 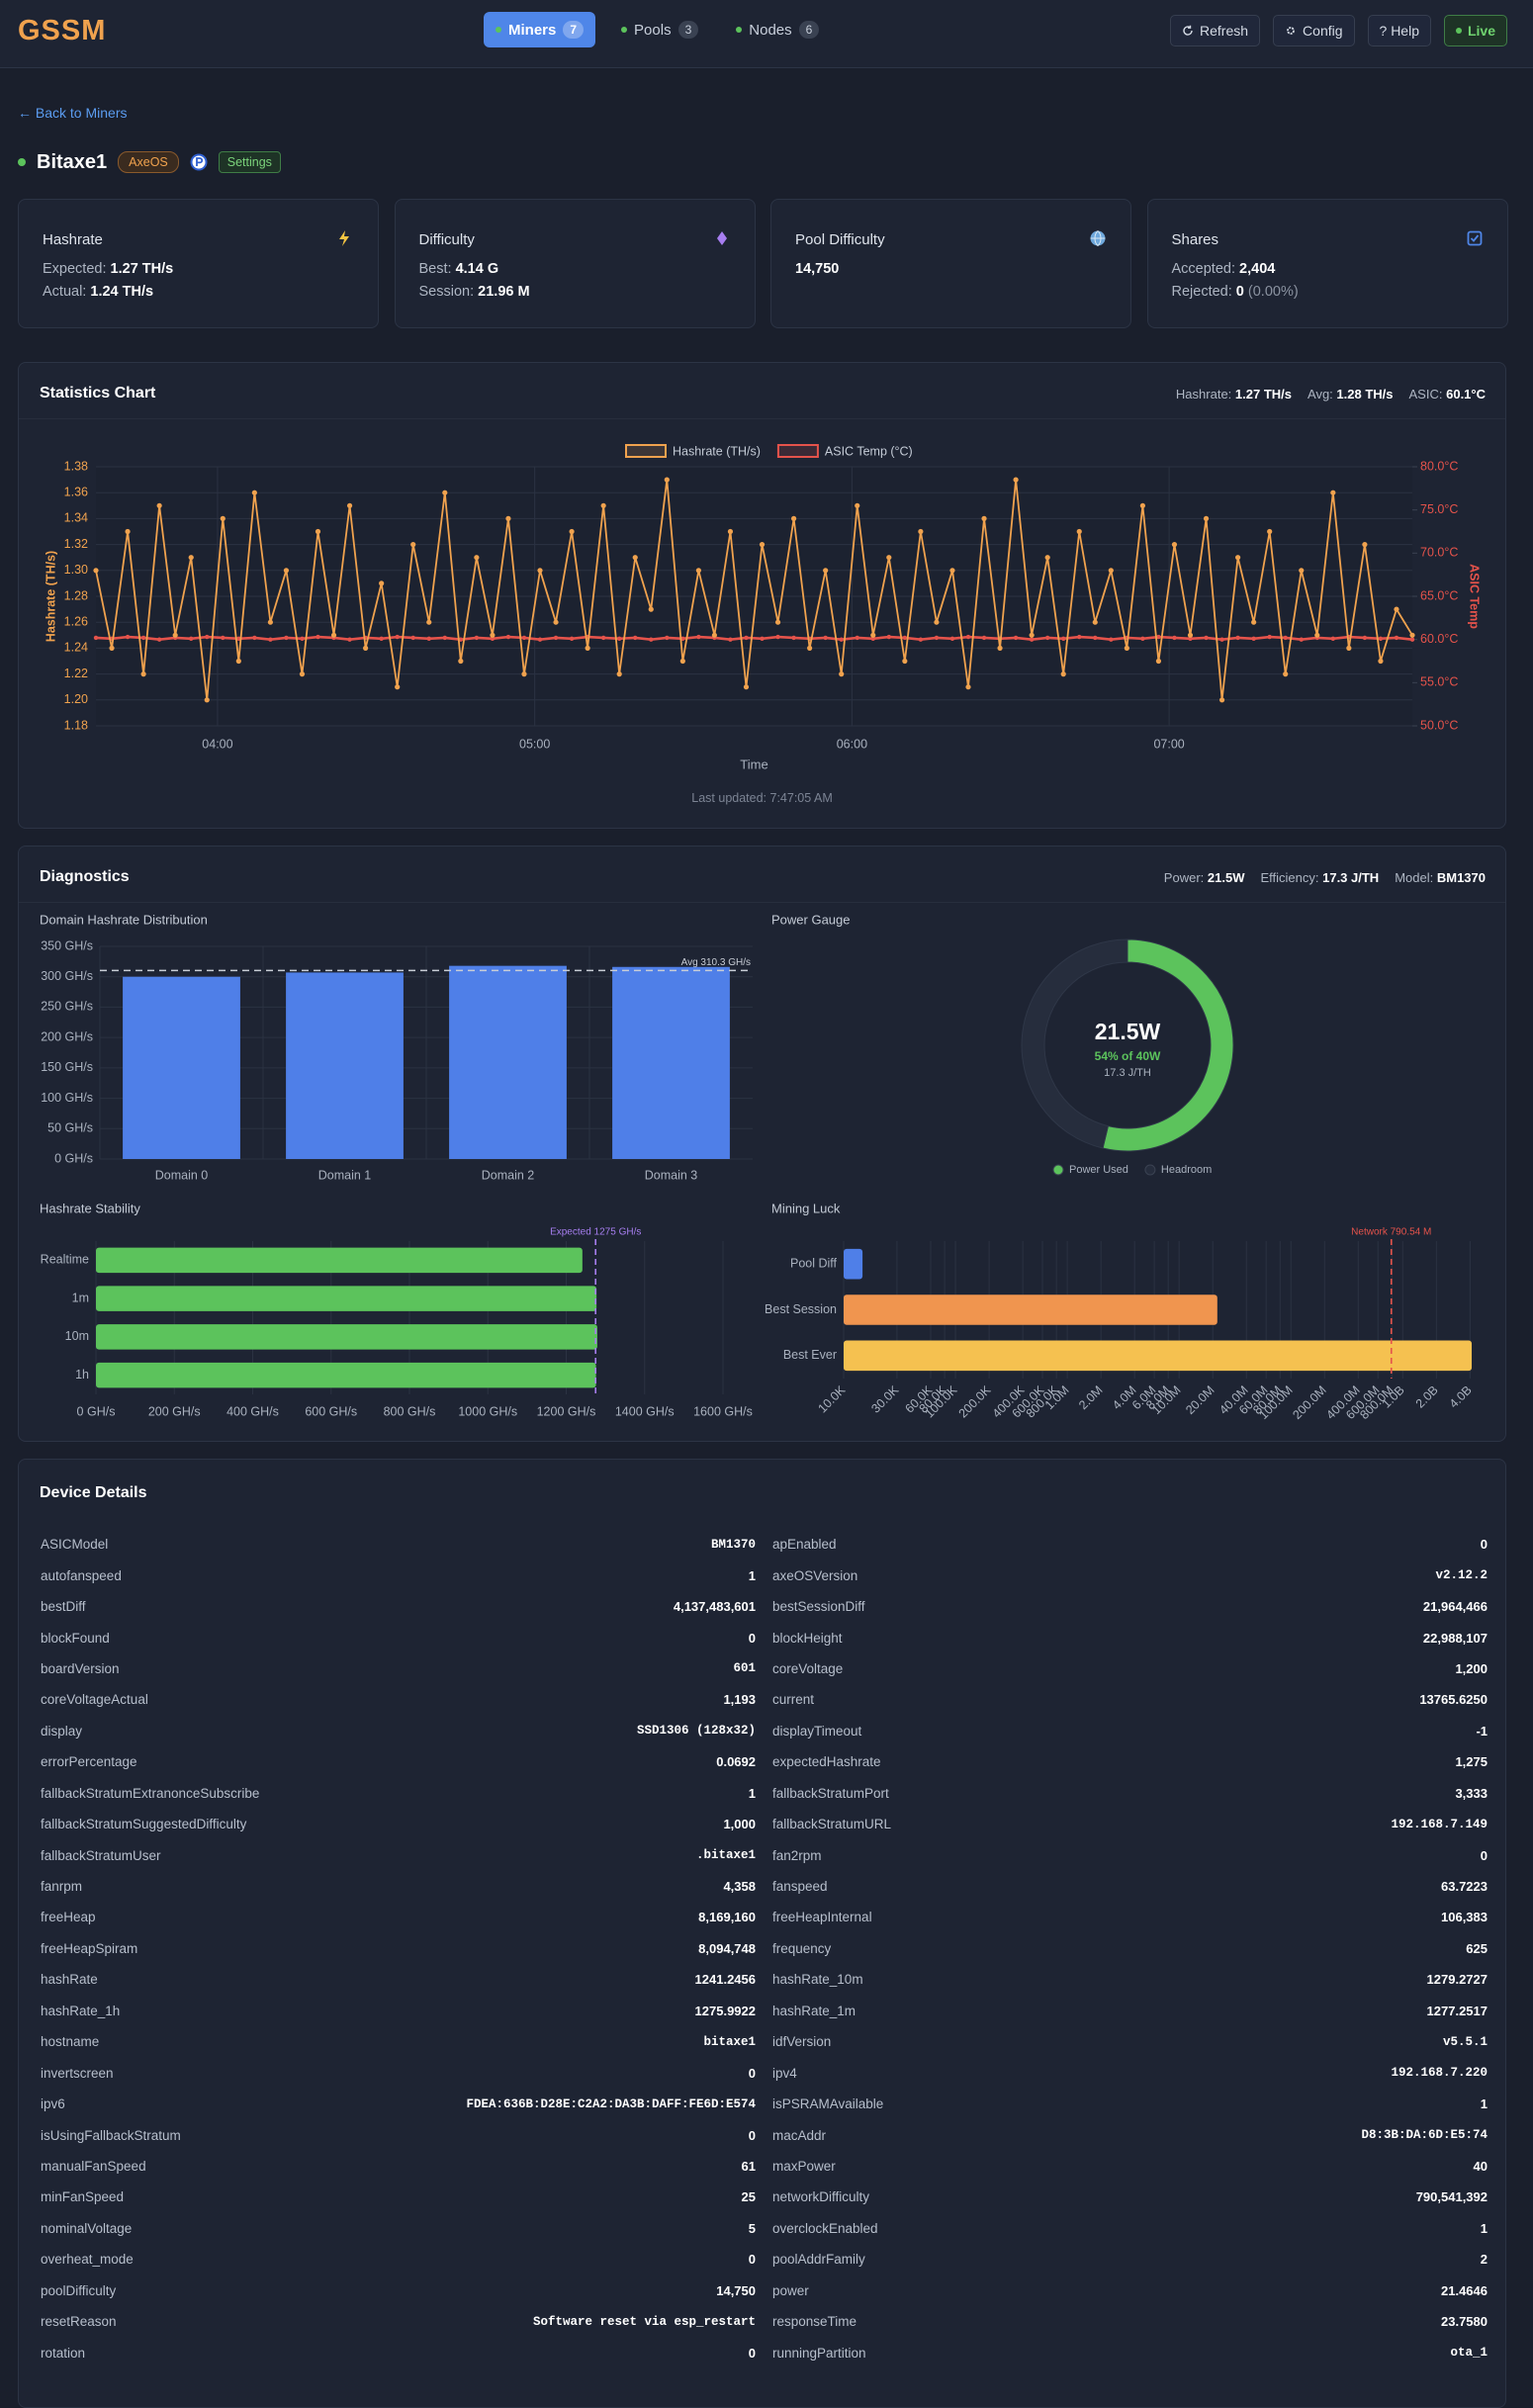 I want to click on row-label: Best:, so click(x=435, y=269).